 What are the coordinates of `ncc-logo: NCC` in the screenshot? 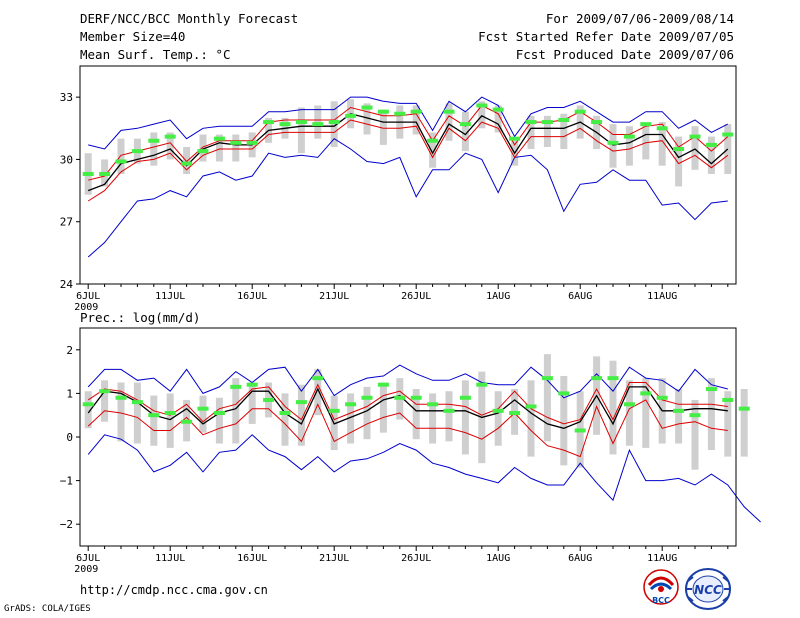 It's located at (708, 589).